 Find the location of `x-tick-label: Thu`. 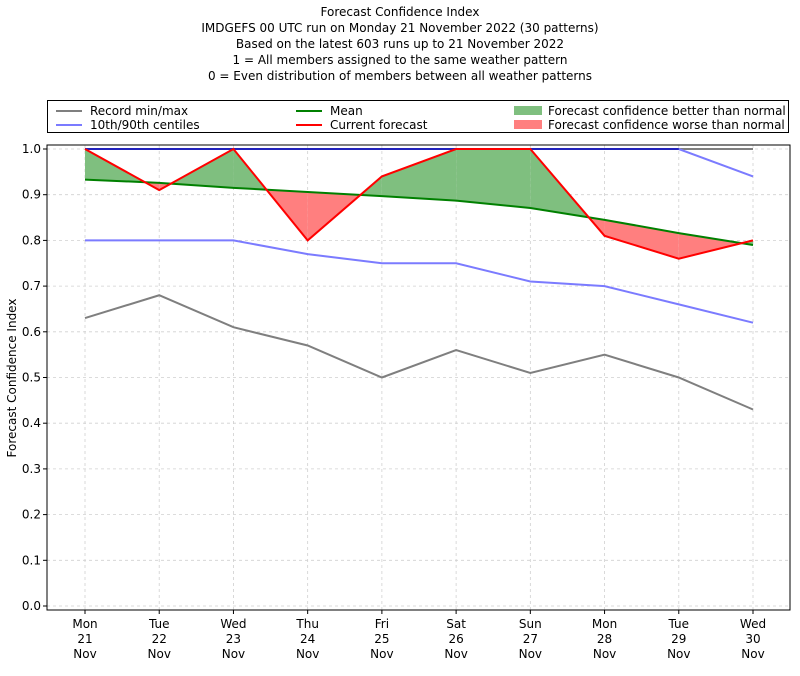

x-tick-label: Thu is located at coordinates (307, 624).